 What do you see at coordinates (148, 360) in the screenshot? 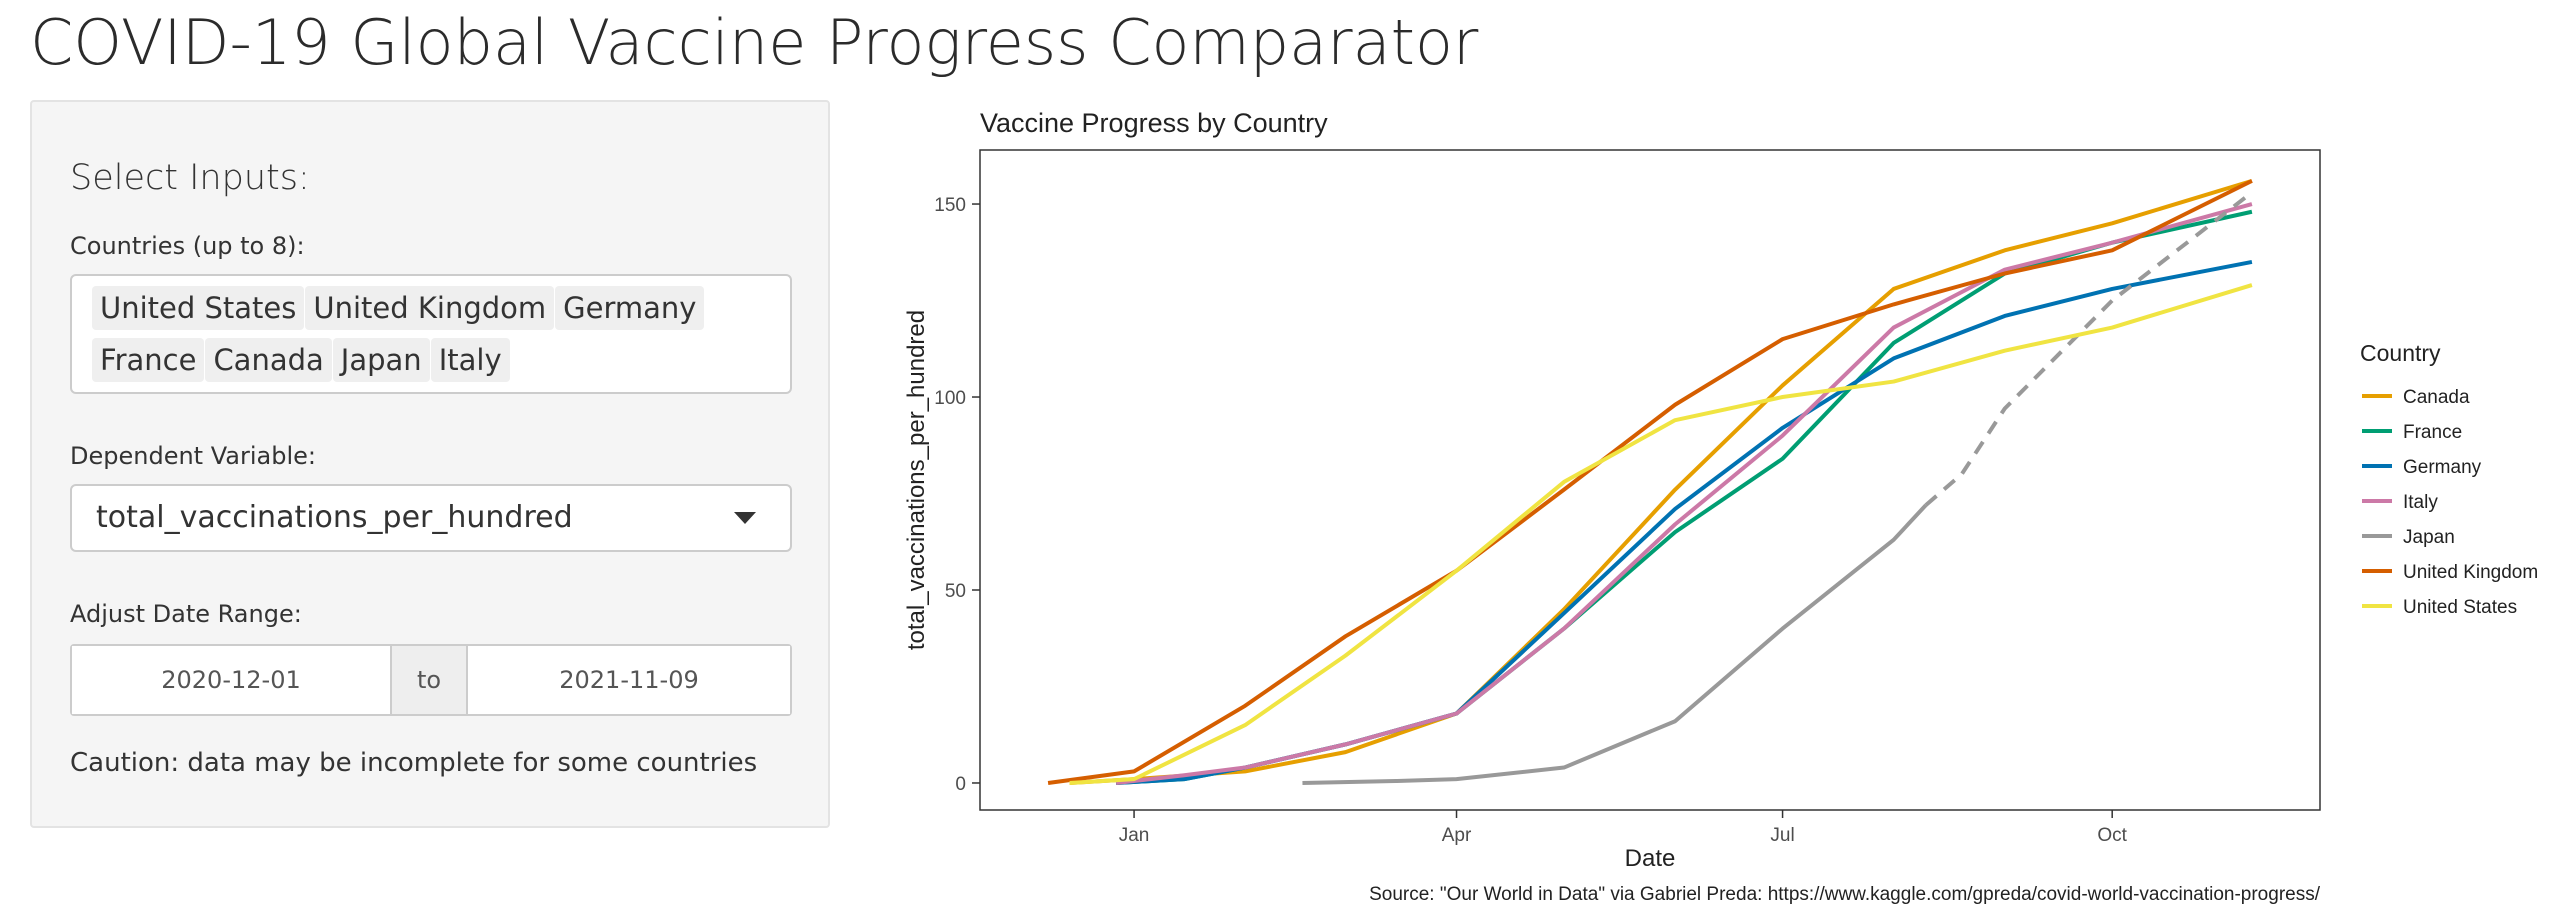
I see `country-chip: France` at bounding box center [148, 360].